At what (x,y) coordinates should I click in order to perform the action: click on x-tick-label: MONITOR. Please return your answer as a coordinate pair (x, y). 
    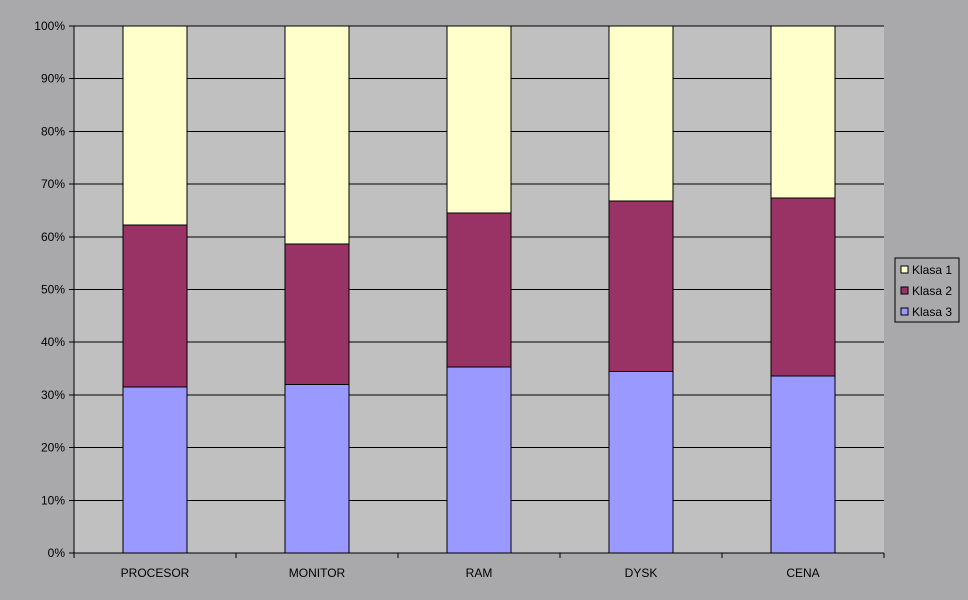
    Looking at the image, I should click on (317, 573).